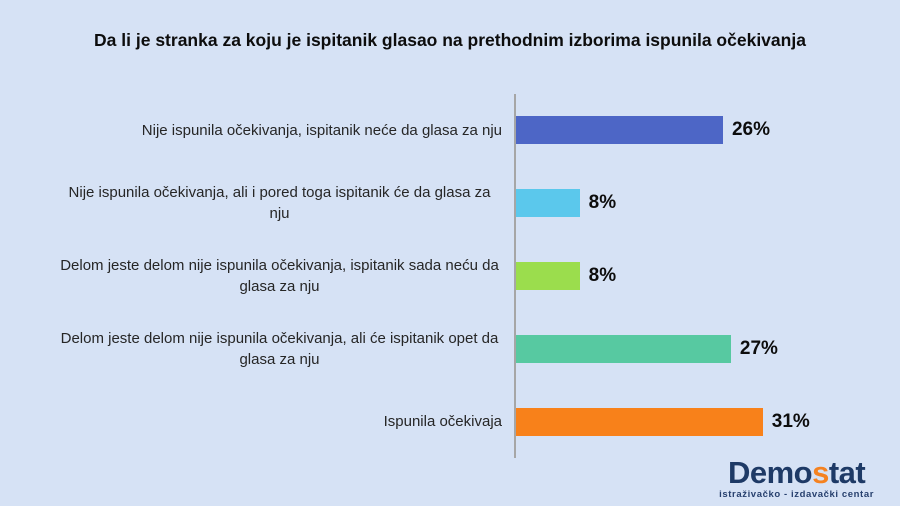 The width and height of the screenshot is (900, 506). What do you see at coordinates (750, 130) in the screenshot?
I see `value-label: 26%` at bounding box center [750, 130].